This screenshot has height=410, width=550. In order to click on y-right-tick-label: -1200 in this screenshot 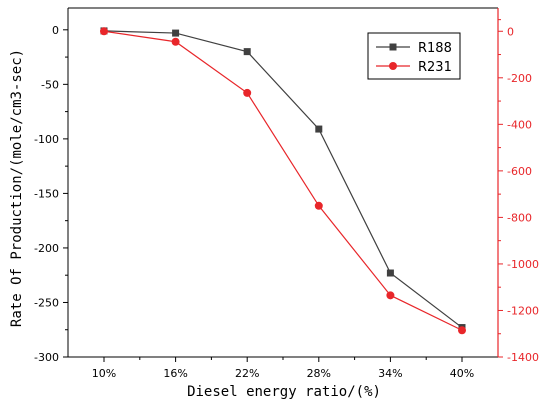, I will do `click(523, 310)`.